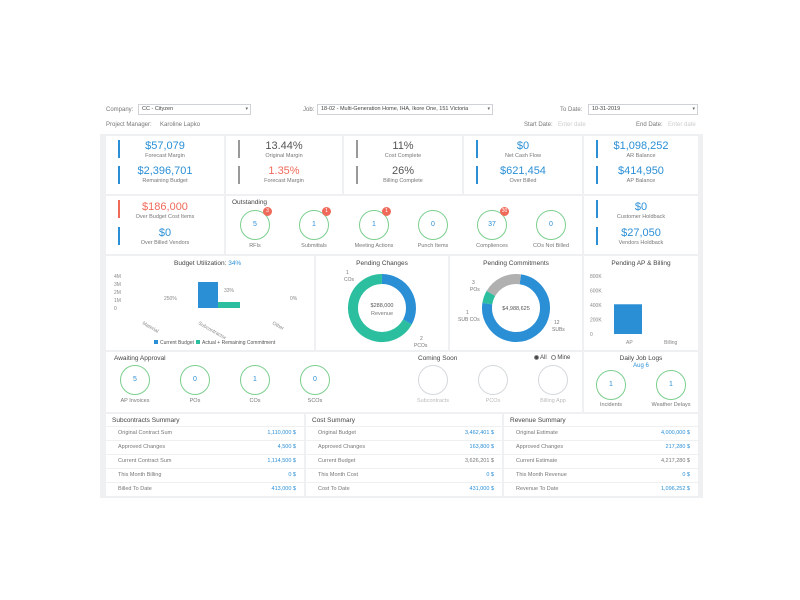 The image size is (800, 600). I want to click on outstanding-count-compliences: 37, so click(492, 225).